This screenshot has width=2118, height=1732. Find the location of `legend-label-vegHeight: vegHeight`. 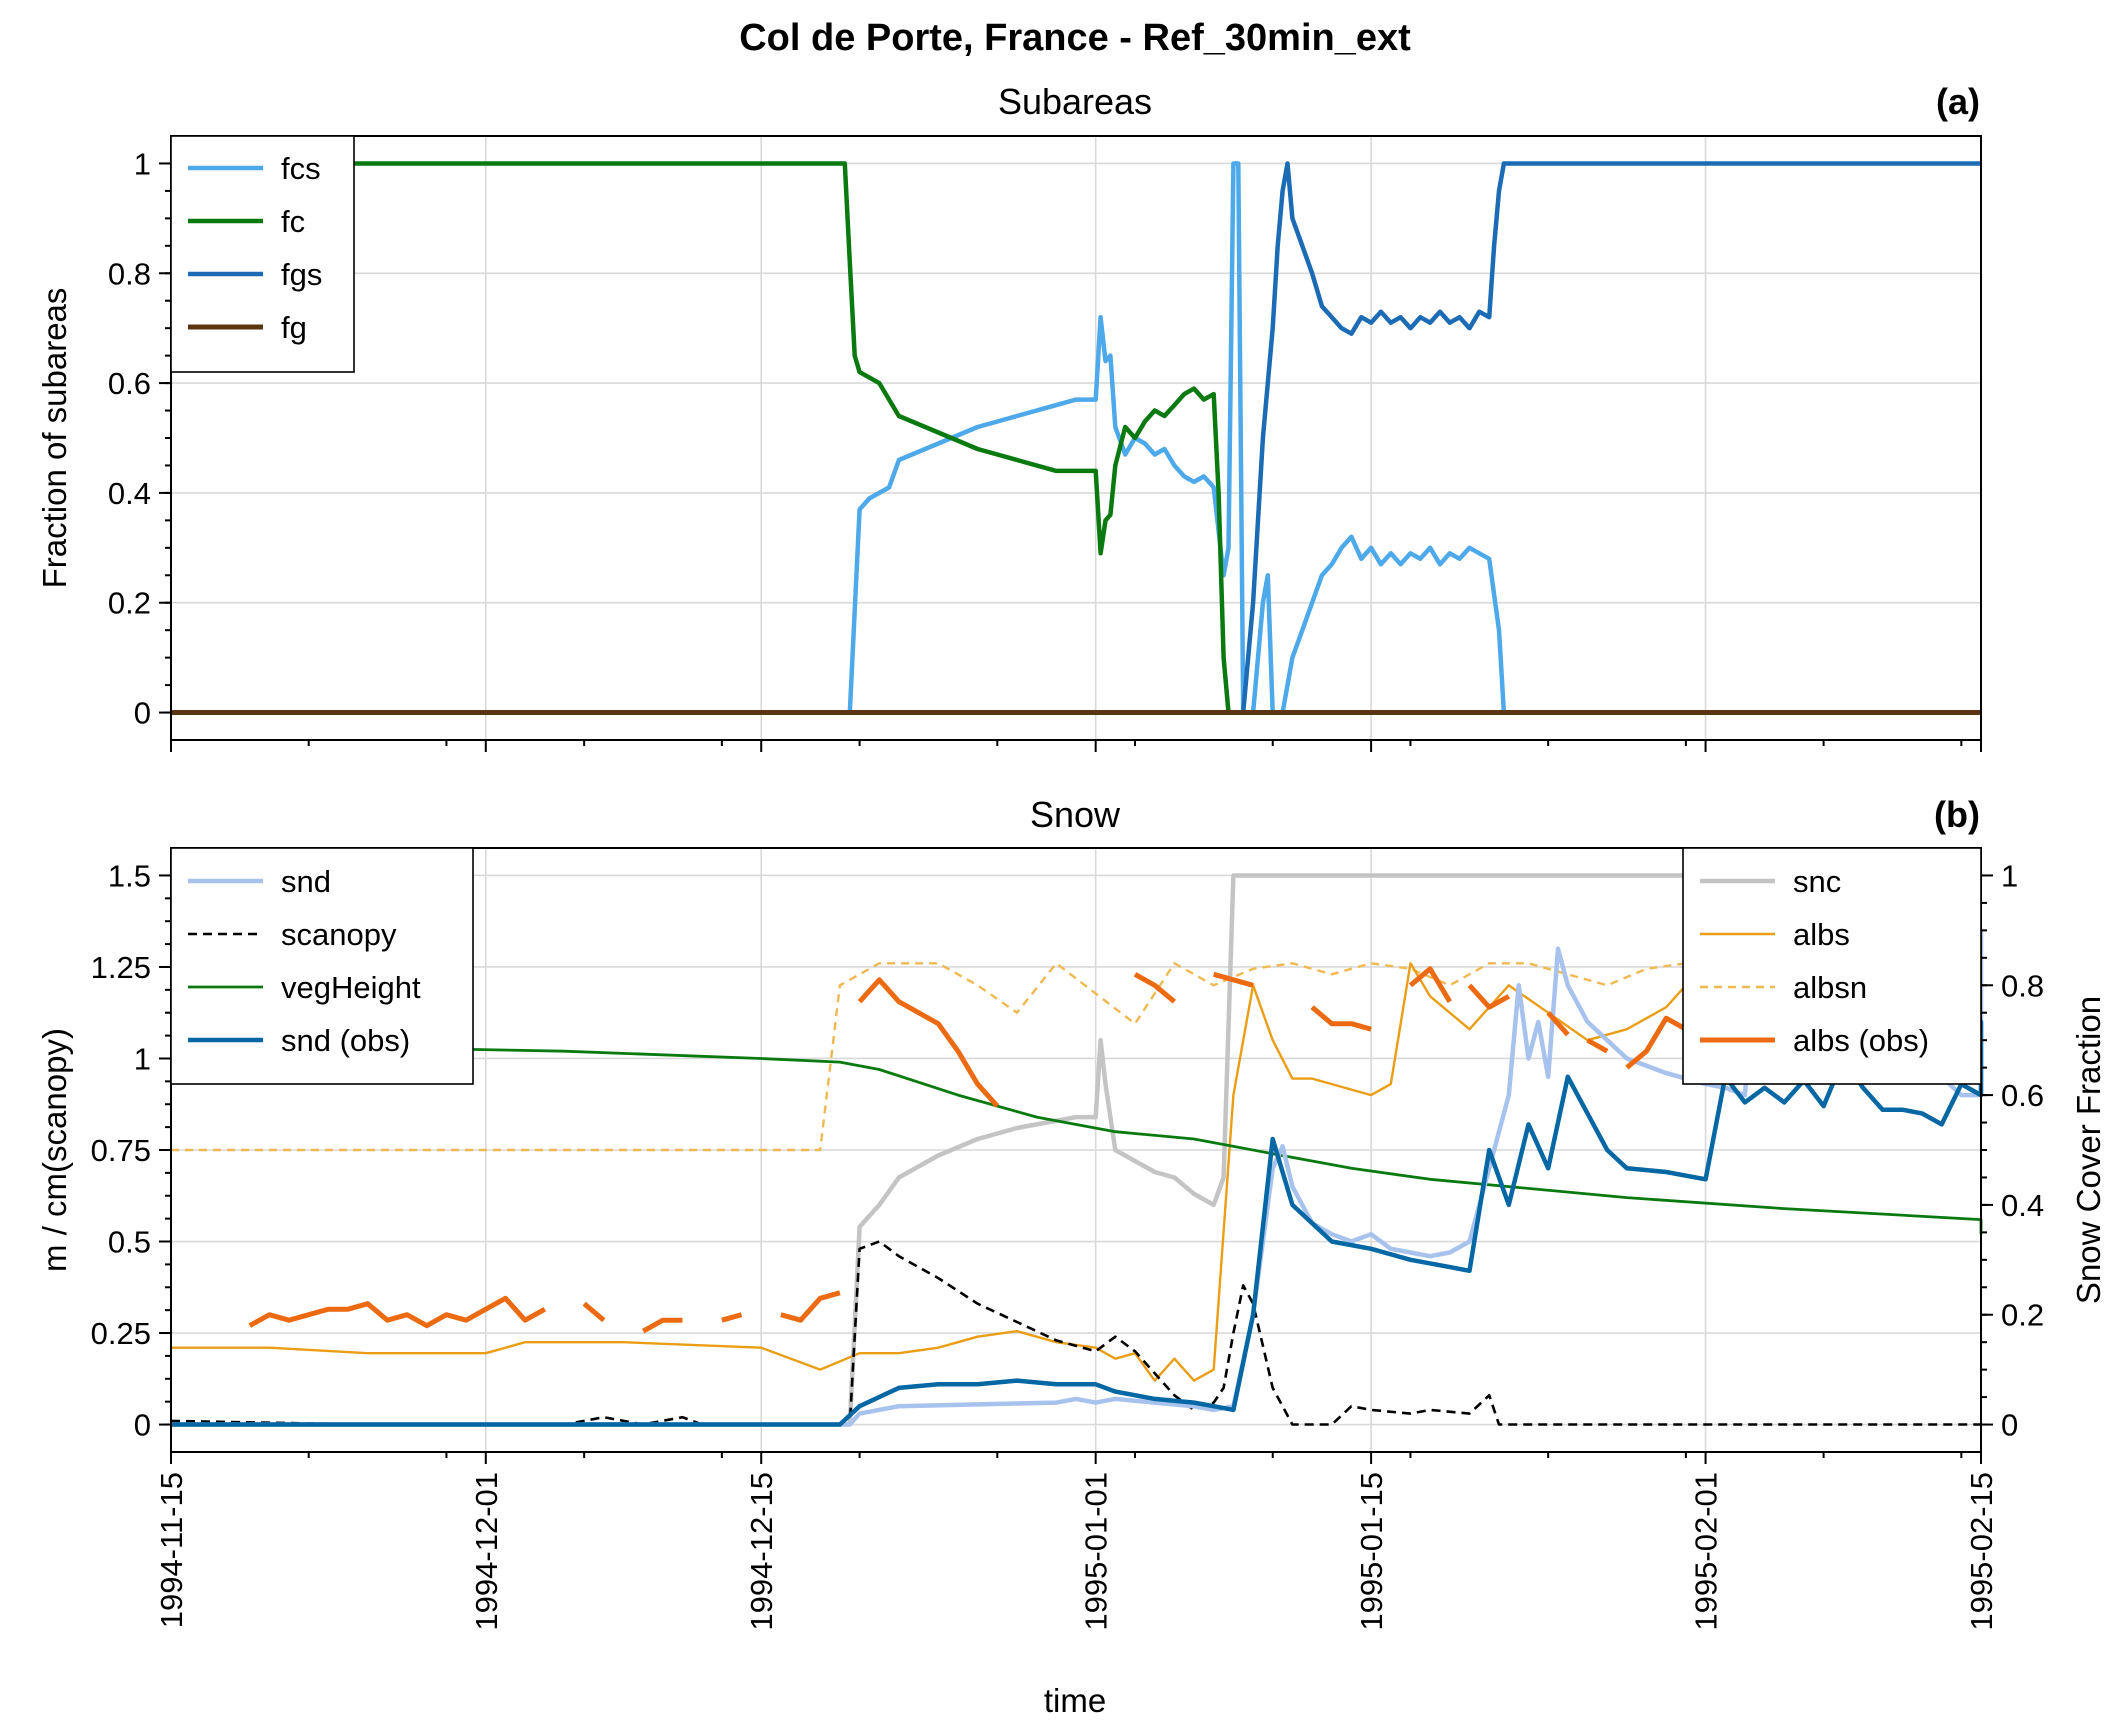

legend-label-vegHeight: vegHeight is located at coordinates (351, 987).